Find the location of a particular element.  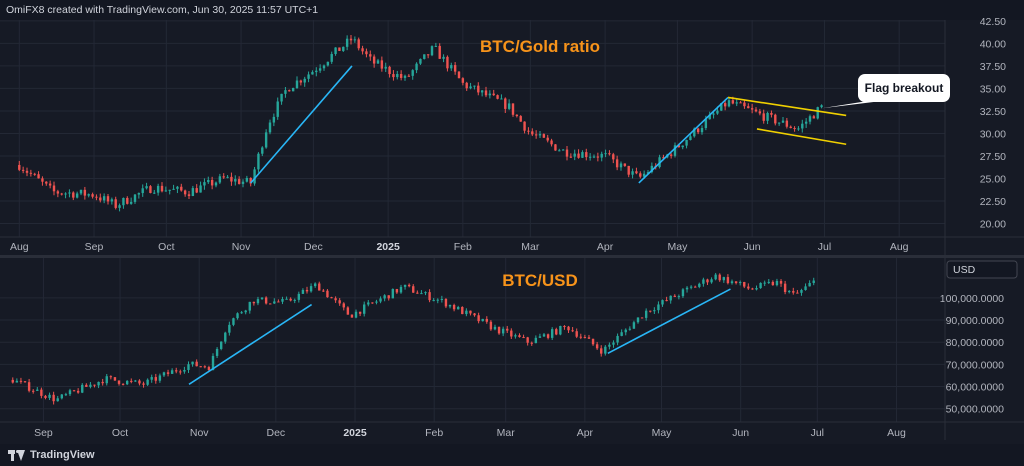

x-tick-label: Dec is located at coordinates (275, 433).